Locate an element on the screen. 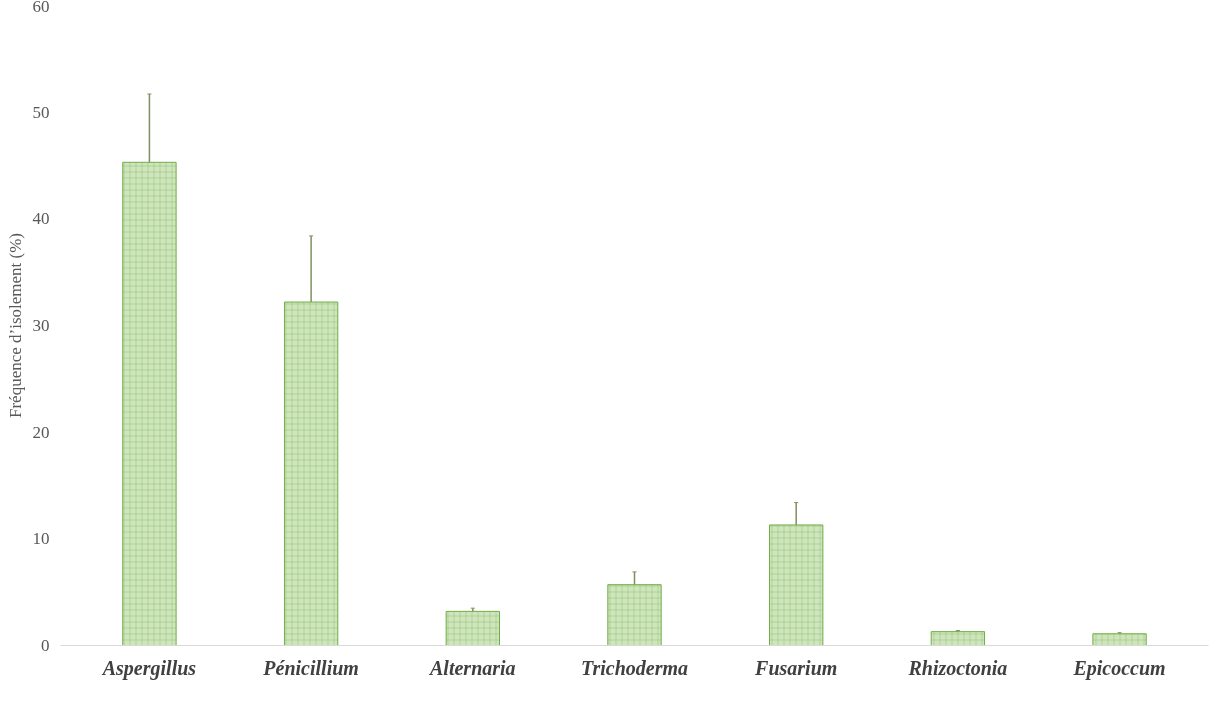  y-axis-title: Fréquence d’isolement (%) is located at coordinates (15, 325).